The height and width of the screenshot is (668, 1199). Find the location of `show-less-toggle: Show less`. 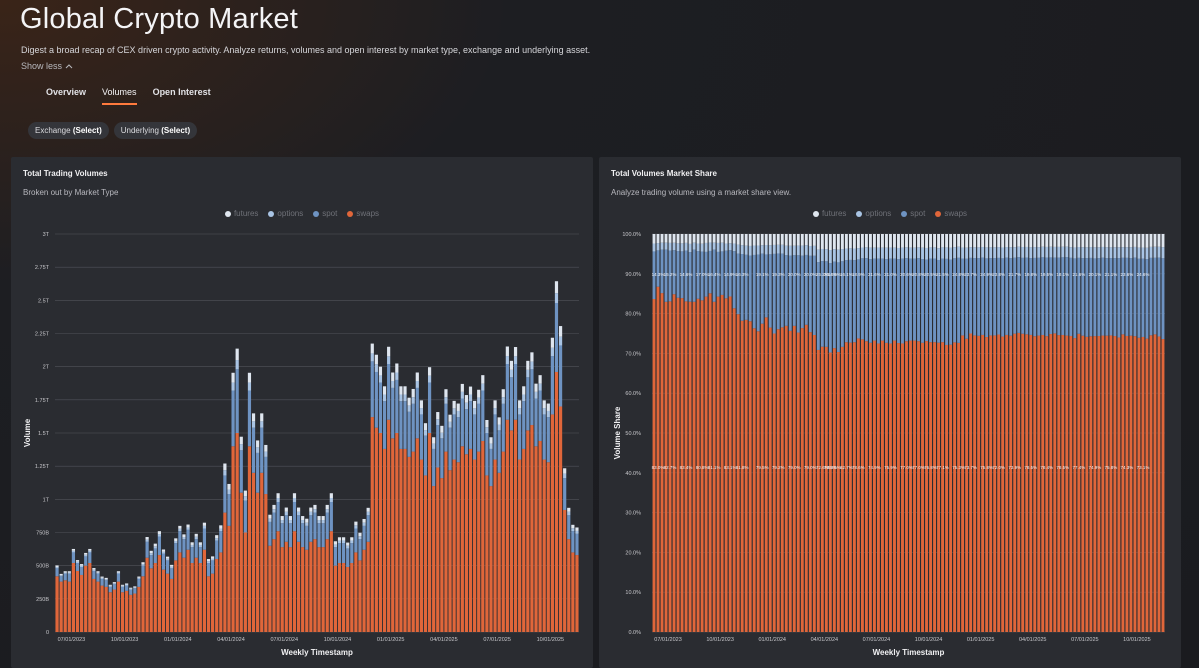

show-less-toggle: Show less is located at coordinates (47, 66).